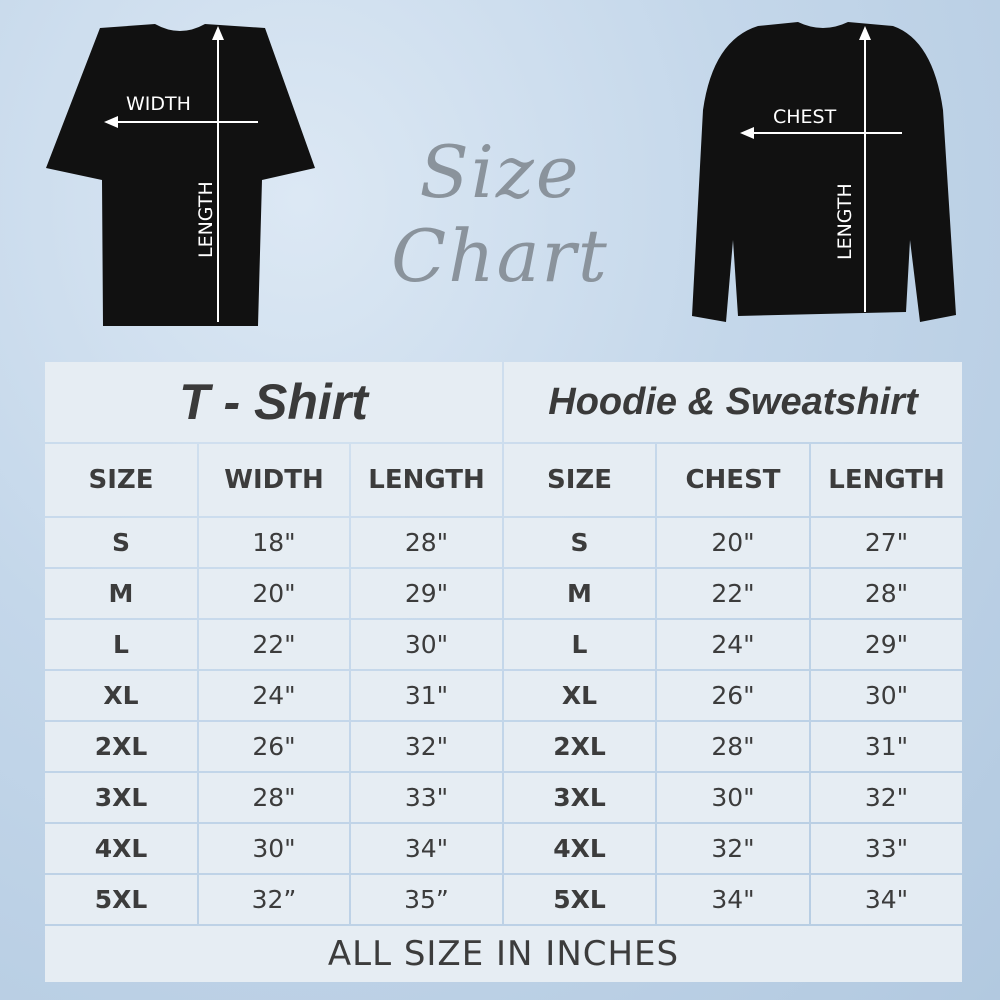  I want to click on table-cell: 32”, so click(274, 899).